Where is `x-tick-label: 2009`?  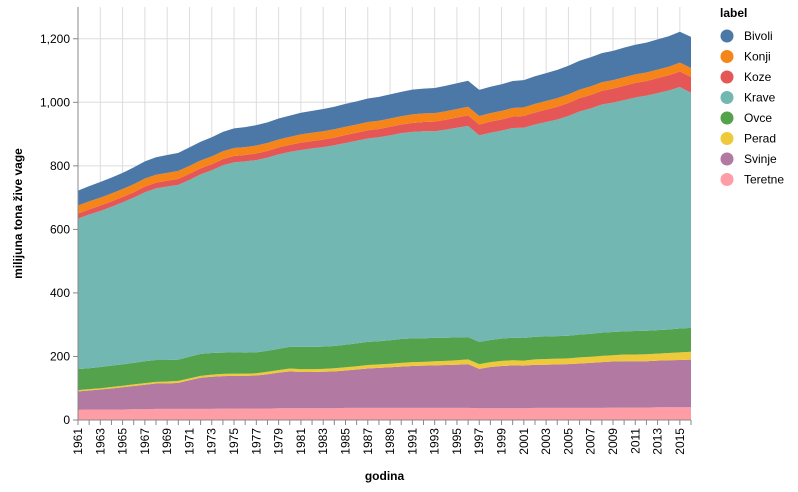 x-tick-label: 2009 is located at coordinates (613, 441).